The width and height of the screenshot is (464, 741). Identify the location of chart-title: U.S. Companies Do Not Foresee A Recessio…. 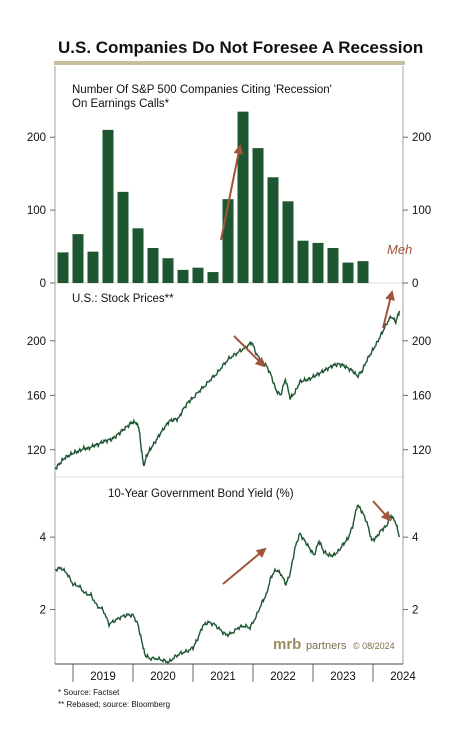
(240, 47).